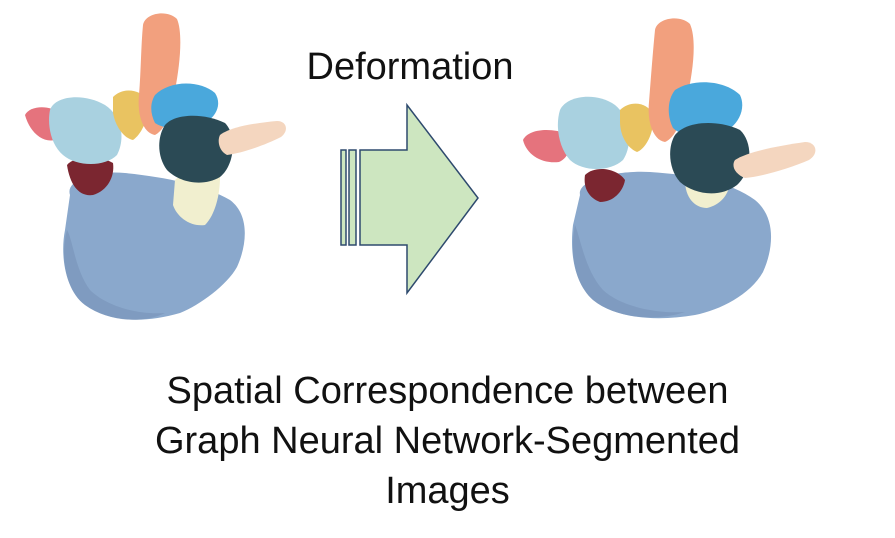 The width and height of the screenshot is (895, 538). Describe the element at coordinates (637, 127) in the screenshot. I see `lamina-yellow` at that location.